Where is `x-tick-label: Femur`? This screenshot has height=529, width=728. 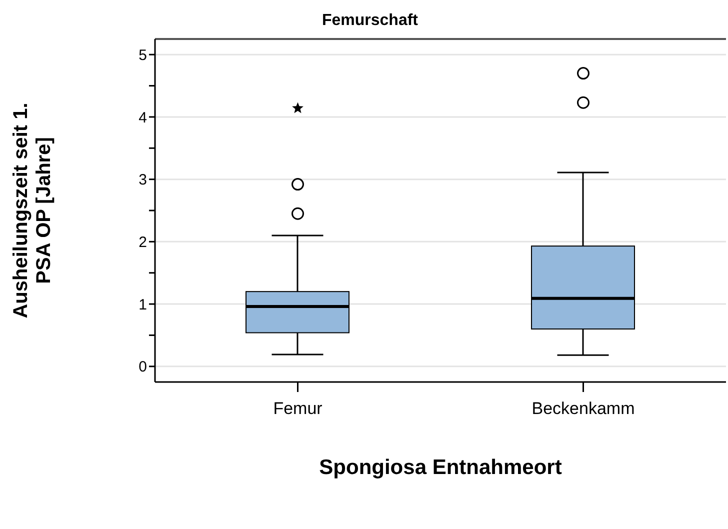 x-tick-label: Femur is located at coordinates (298, 408).